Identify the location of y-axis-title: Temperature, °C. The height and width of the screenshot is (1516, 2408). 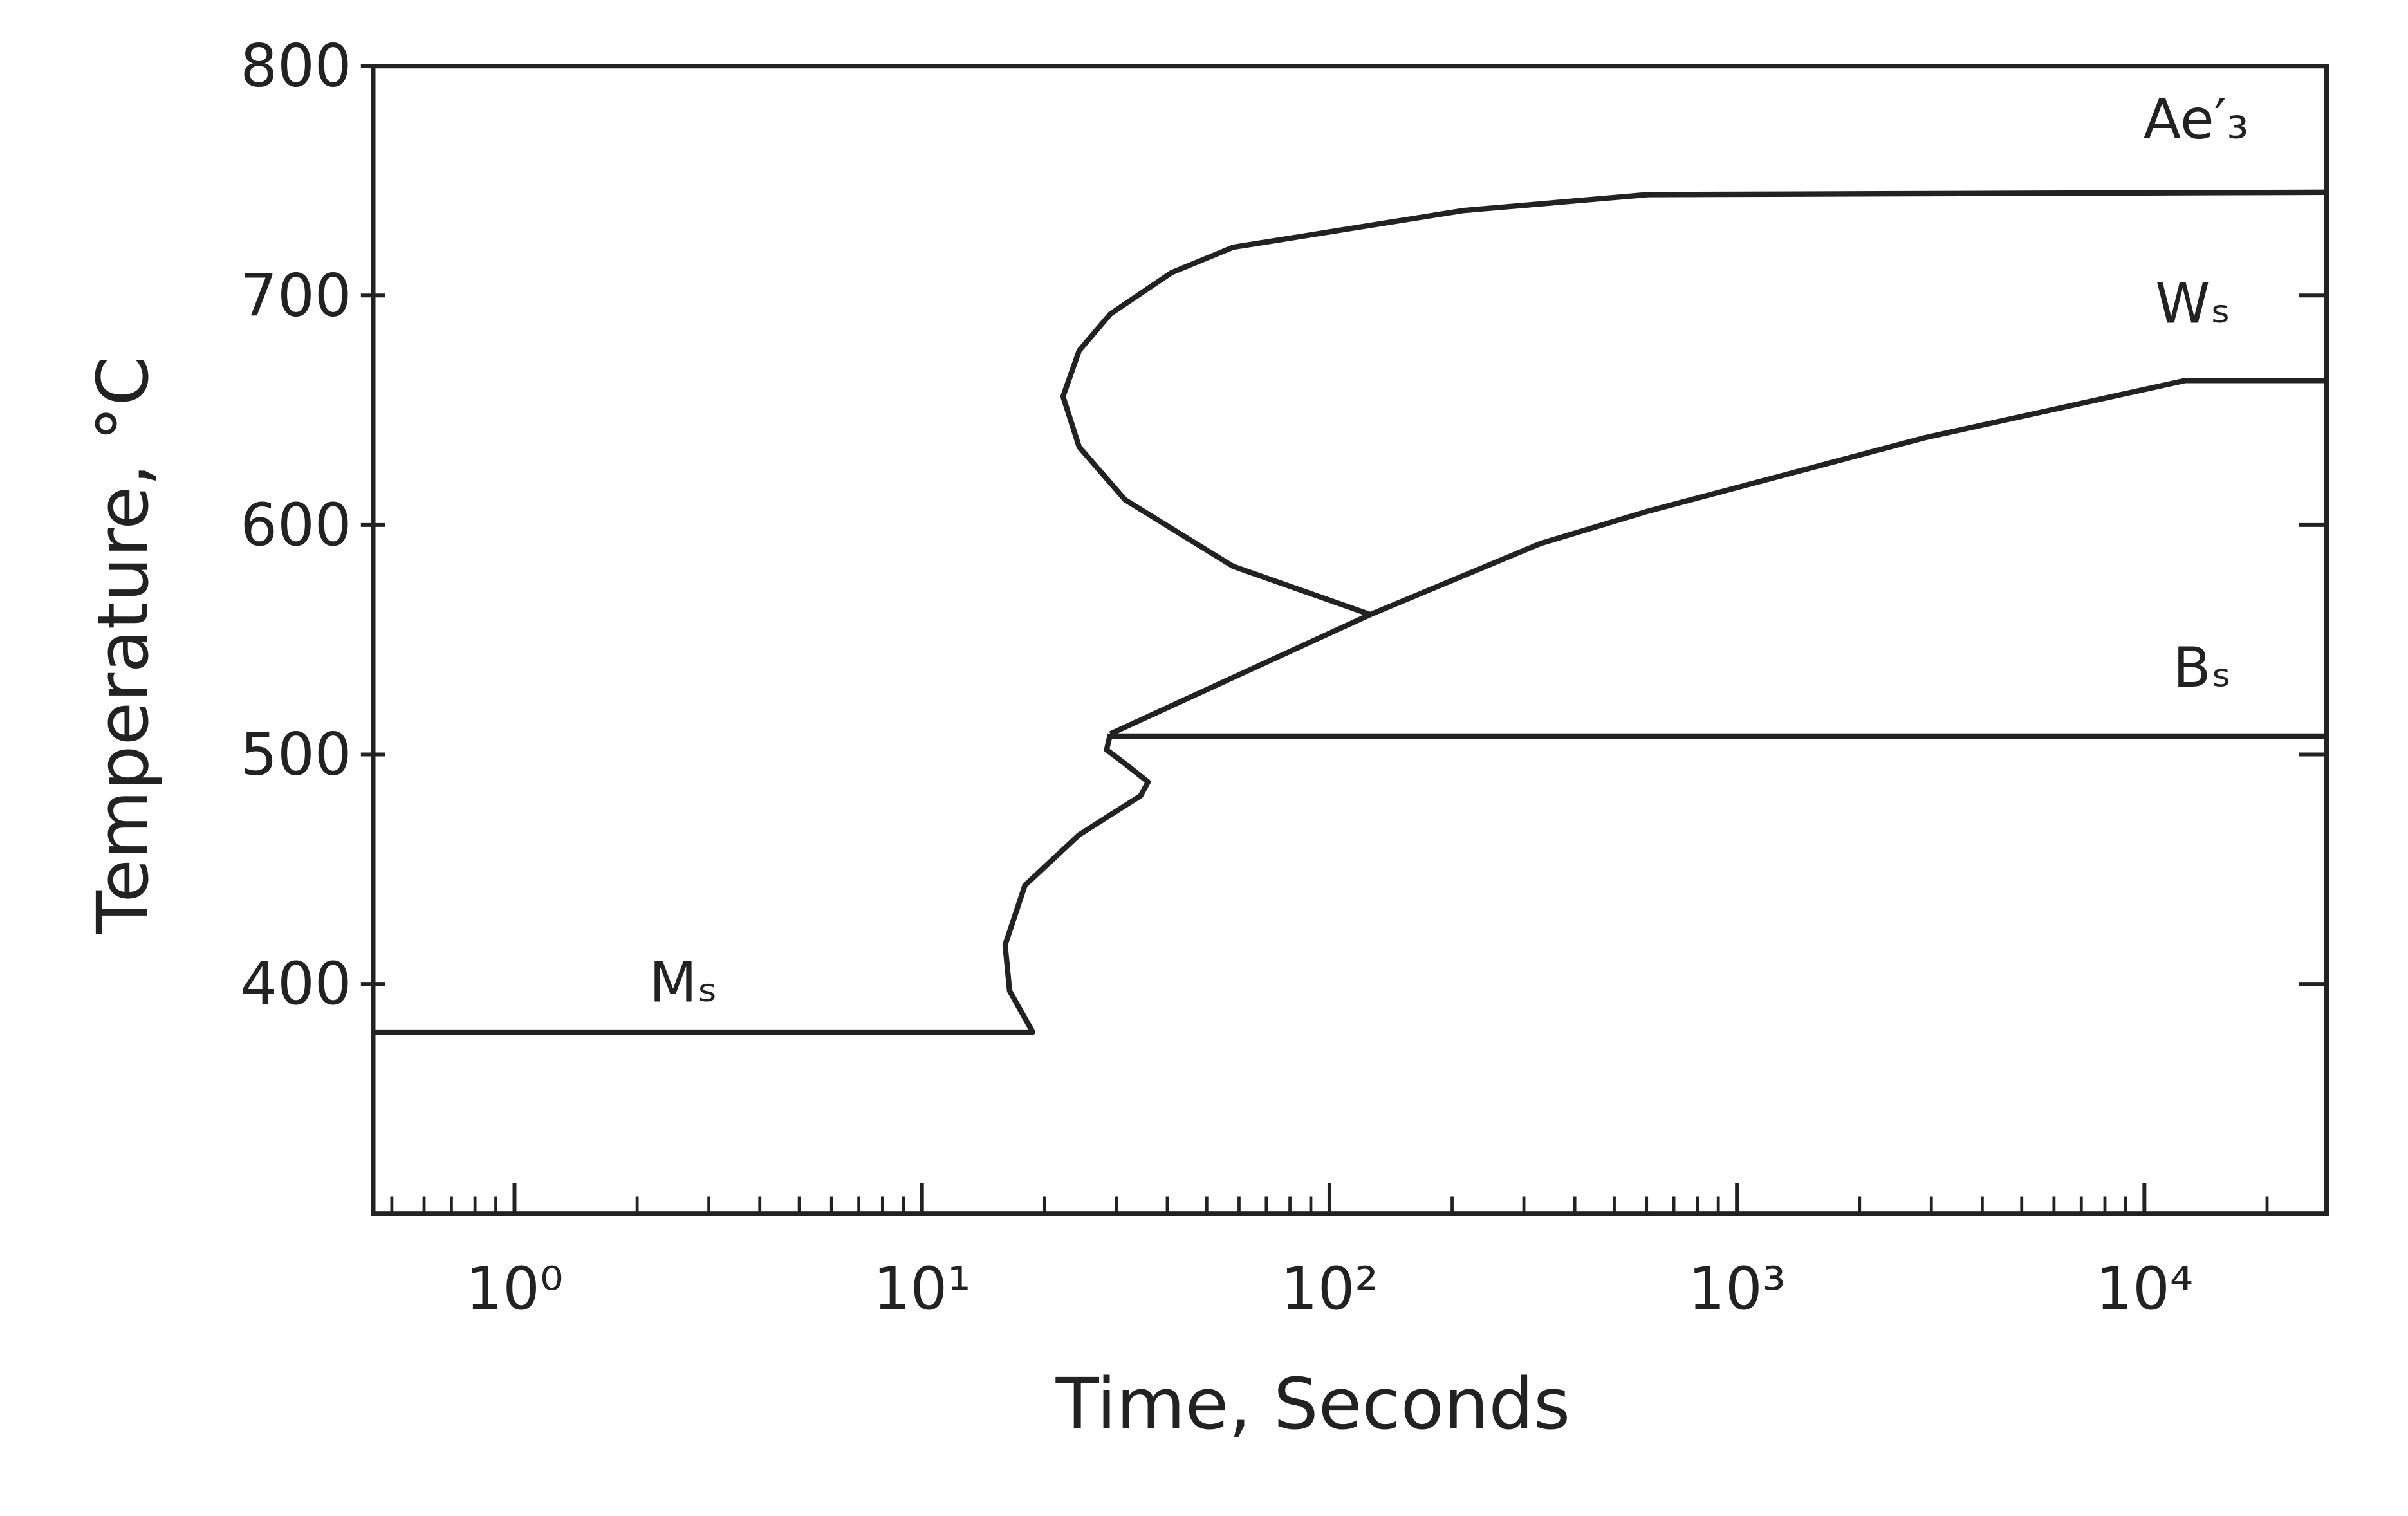
(123, 645).